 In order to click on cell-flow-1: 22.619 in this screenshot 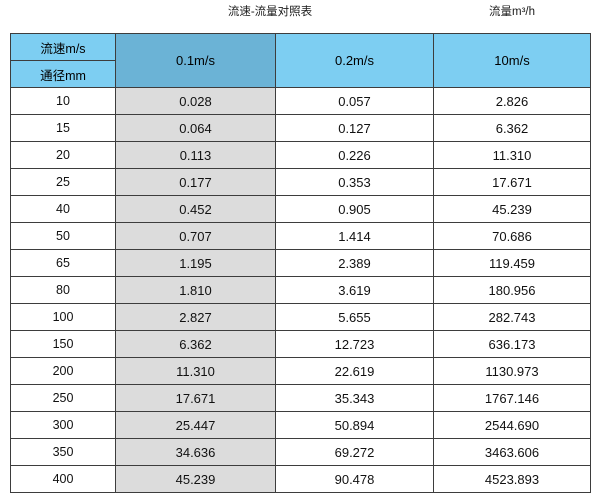, I will do `click(354, 371)`.